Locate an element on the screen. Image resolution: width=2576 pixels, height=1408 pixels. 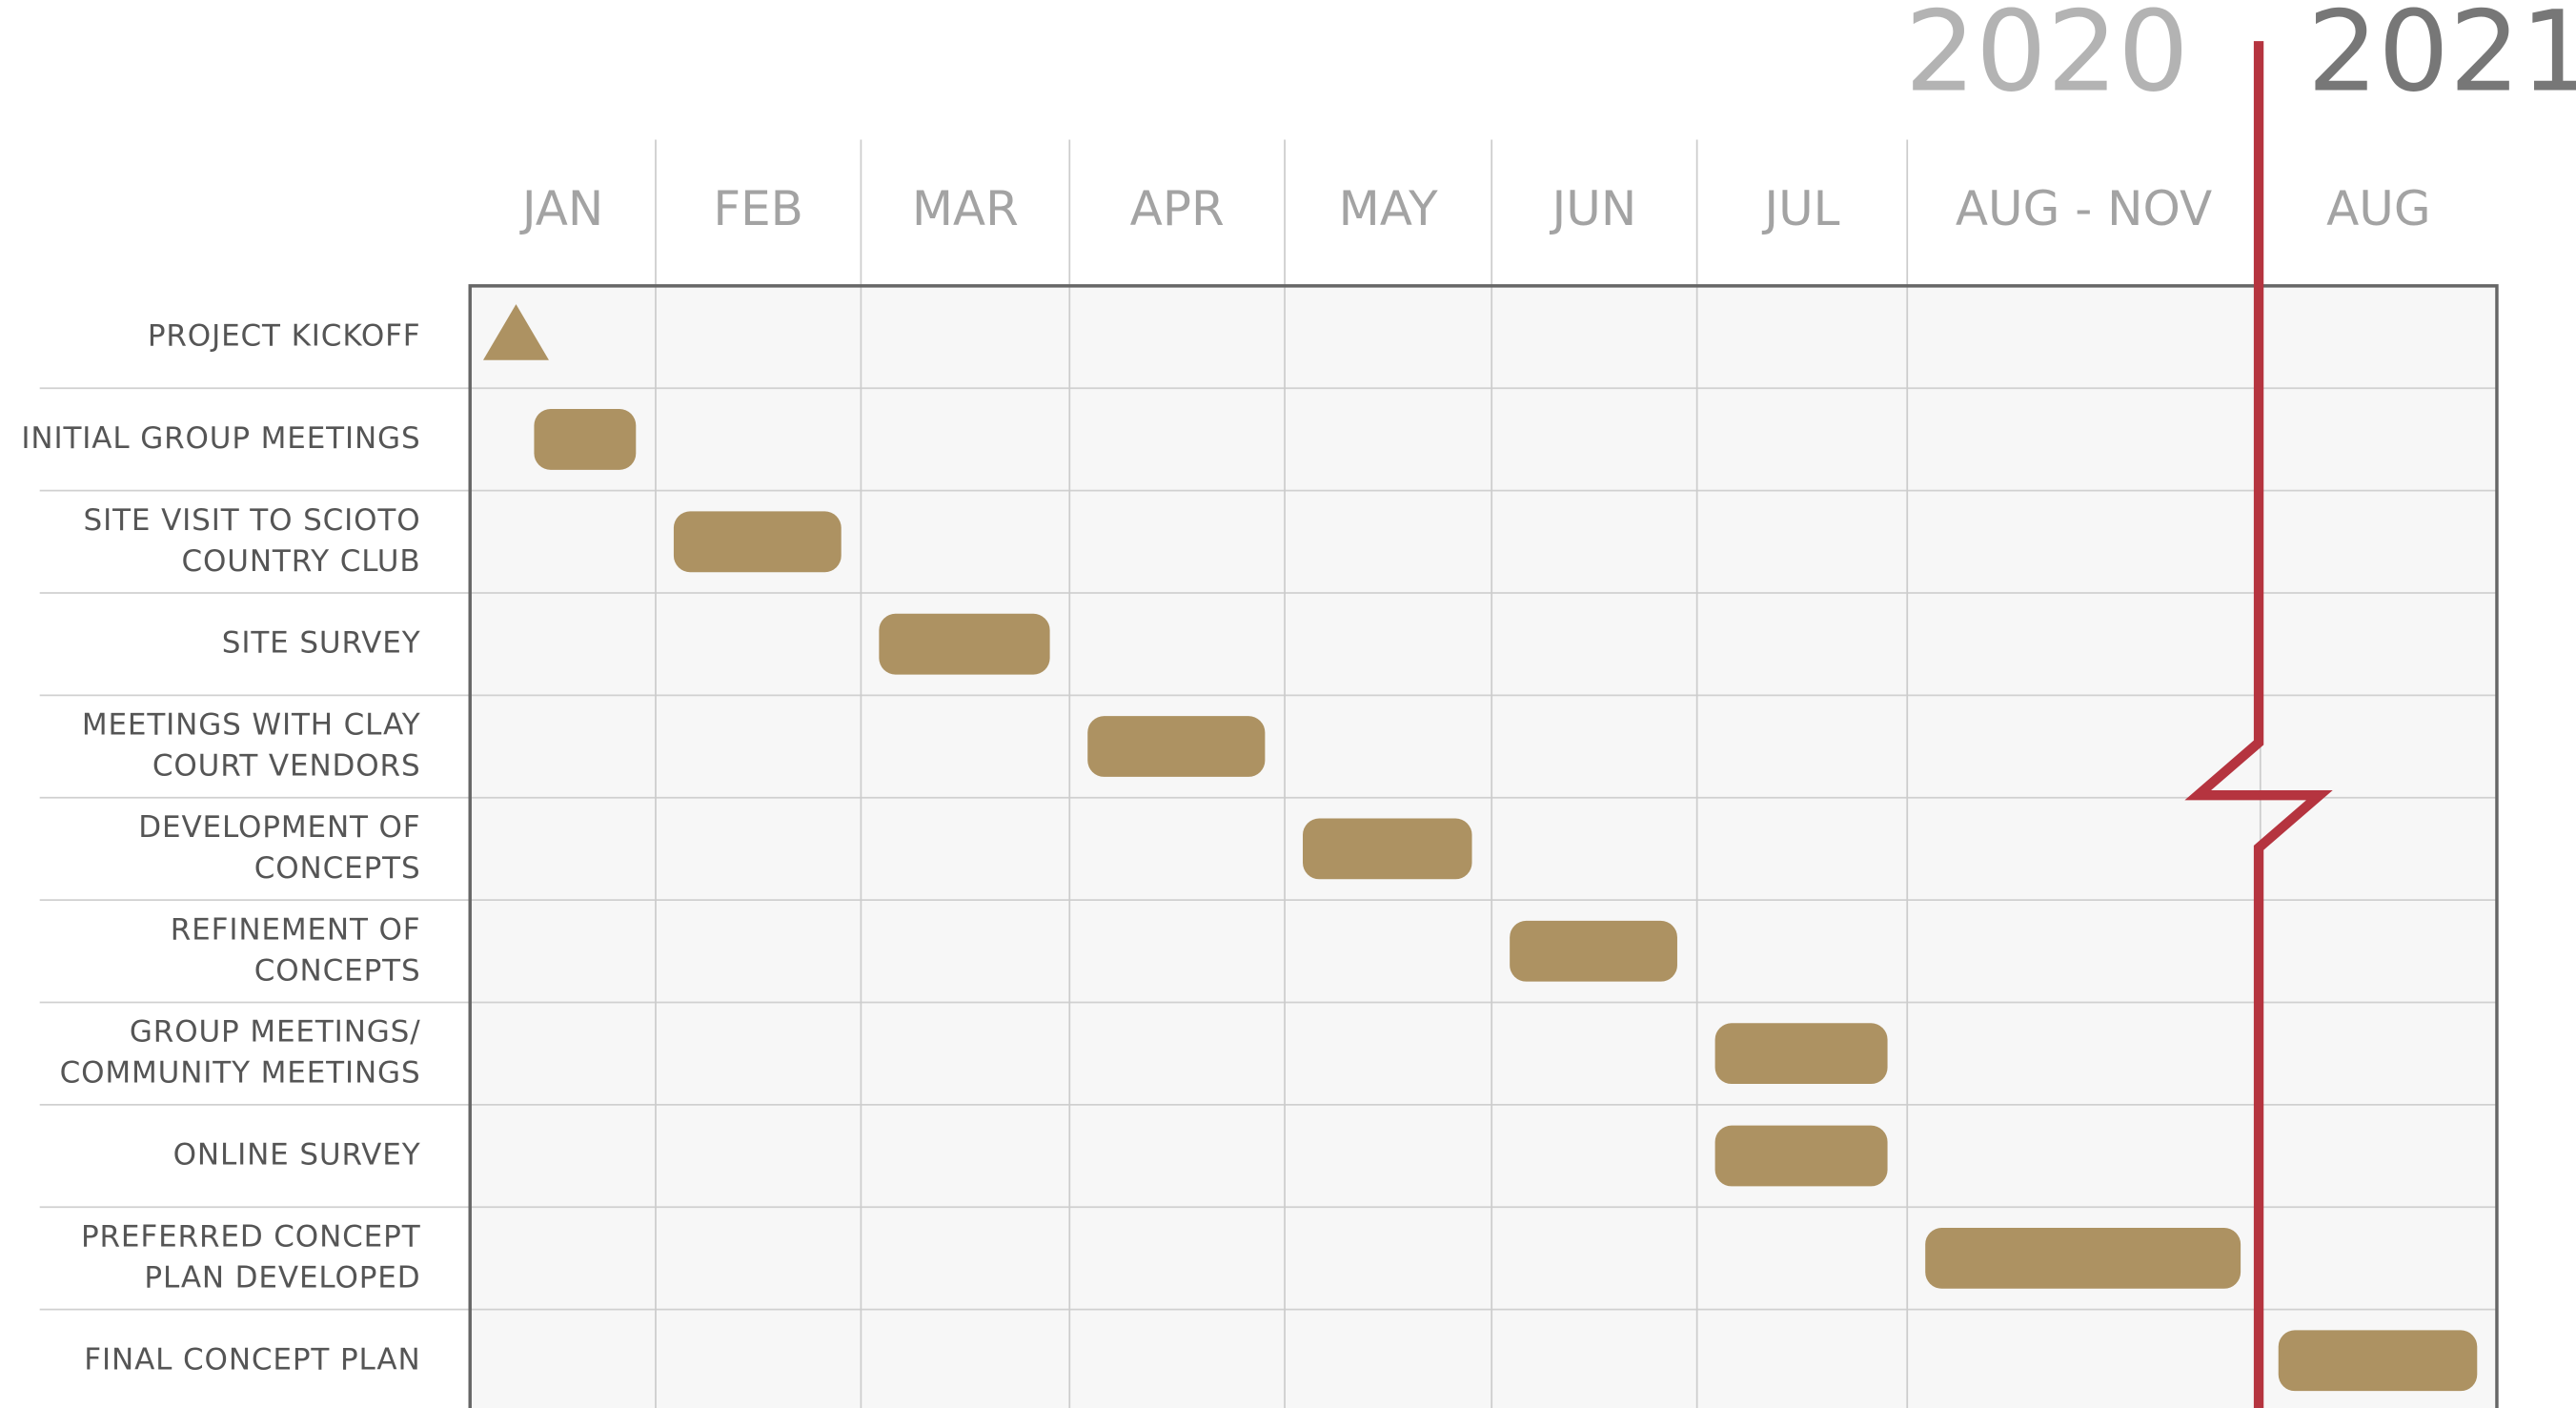
task-label: GROUP MEETINGS/ is located at coordinates (275, 1032).